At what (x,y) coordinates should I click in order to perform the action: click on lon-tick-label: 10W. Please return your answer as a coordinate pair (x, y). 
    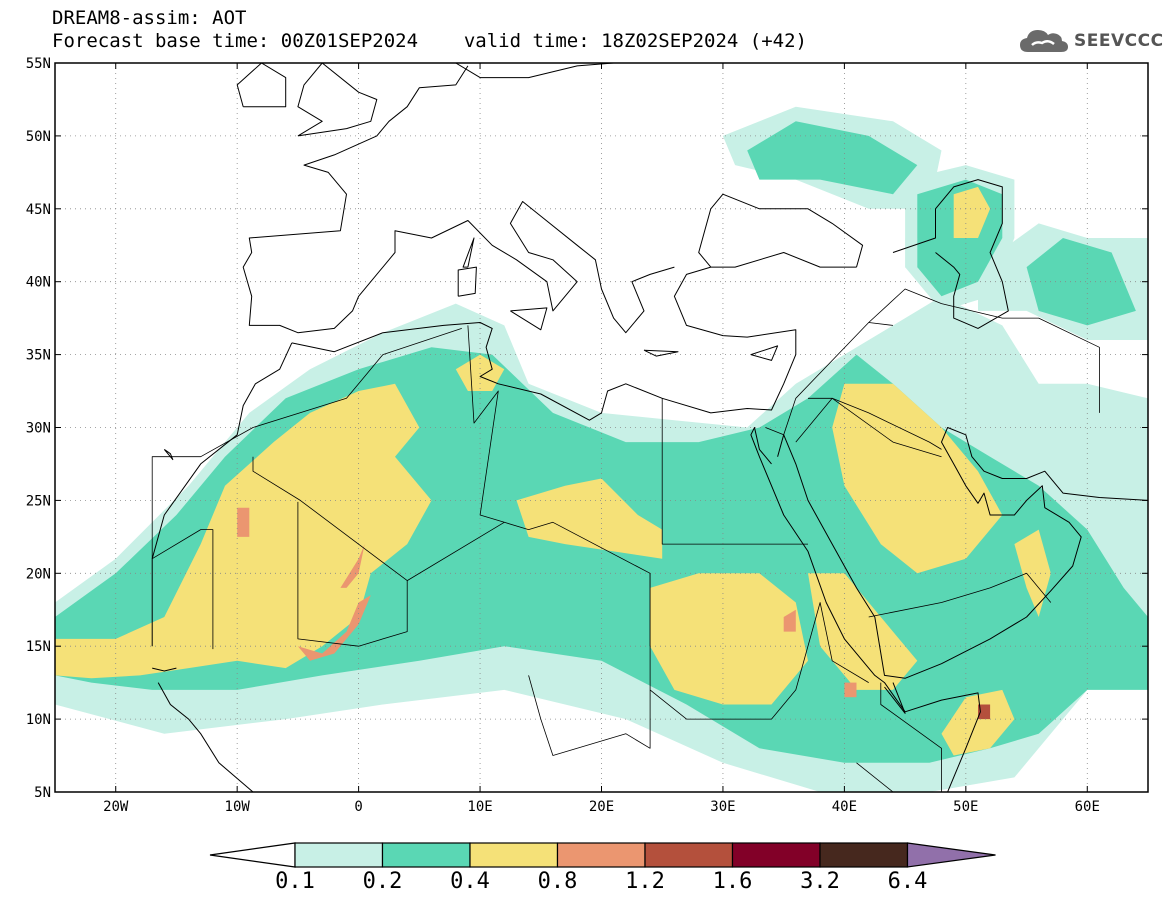
    Looking at the image, I should click on (238, 807).